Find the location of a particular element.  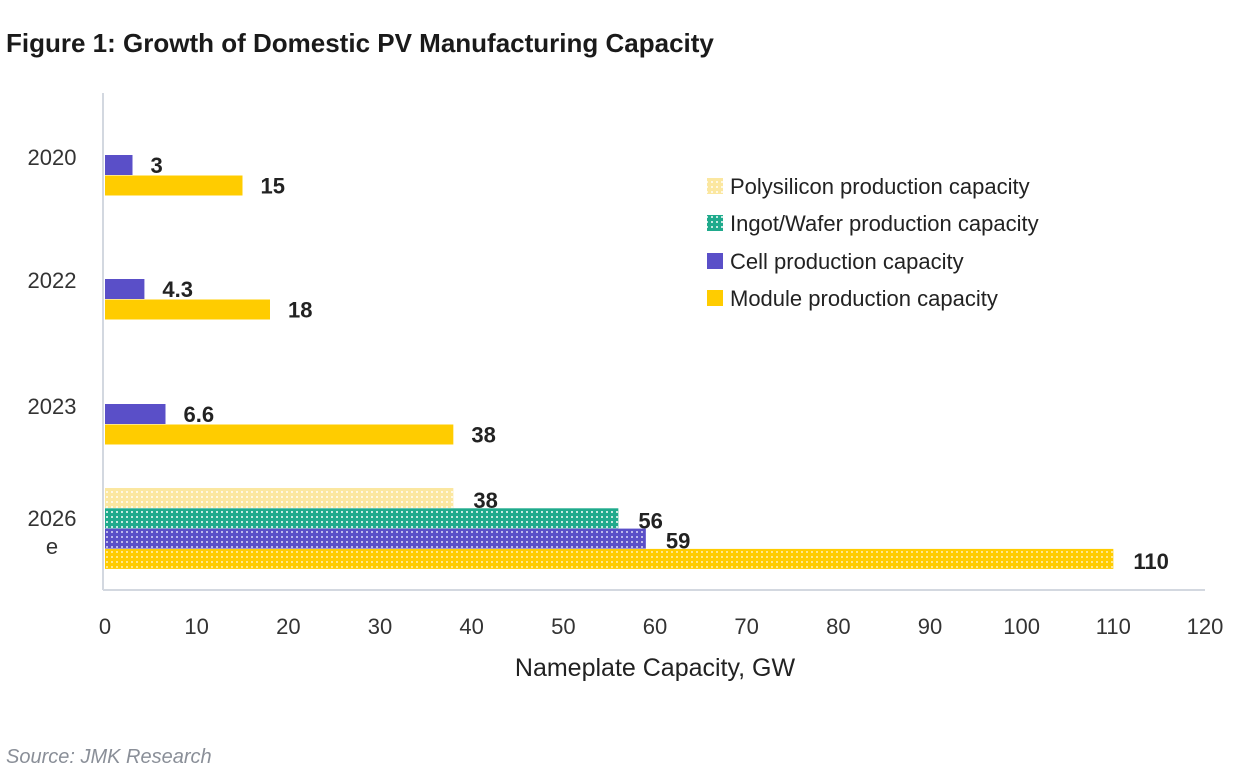

x-tick-label: 120 is located at coordinates (1205, 626).